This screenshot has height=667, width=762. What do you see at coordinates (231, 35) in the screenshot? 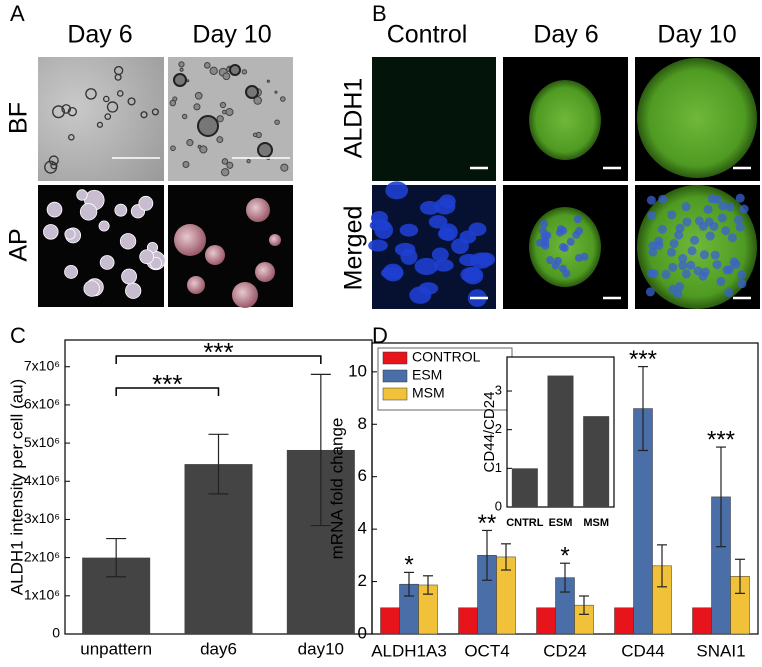
I see `column-label: Day 10` at bounding box center [231, 35].